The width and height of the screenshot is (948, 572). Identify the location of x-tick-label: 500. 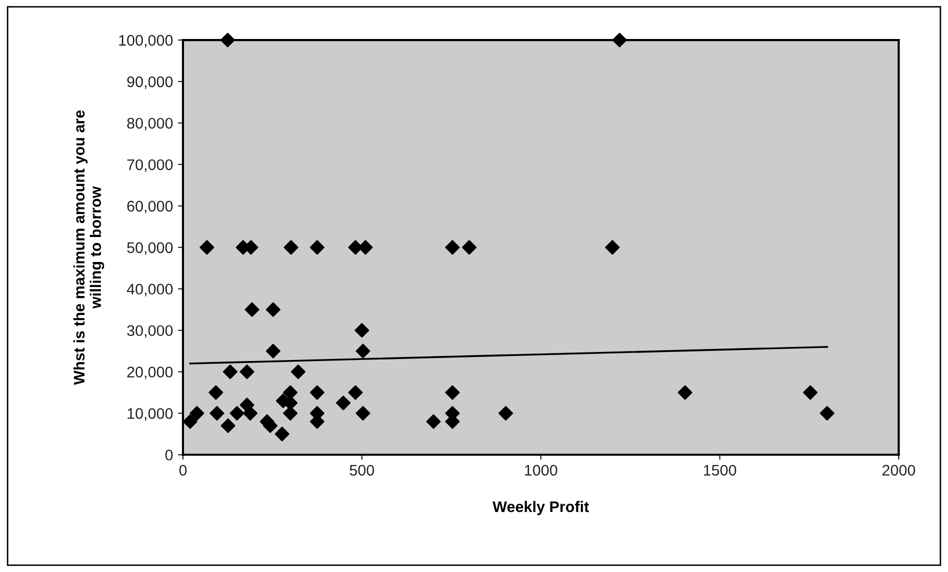
(362, 470).